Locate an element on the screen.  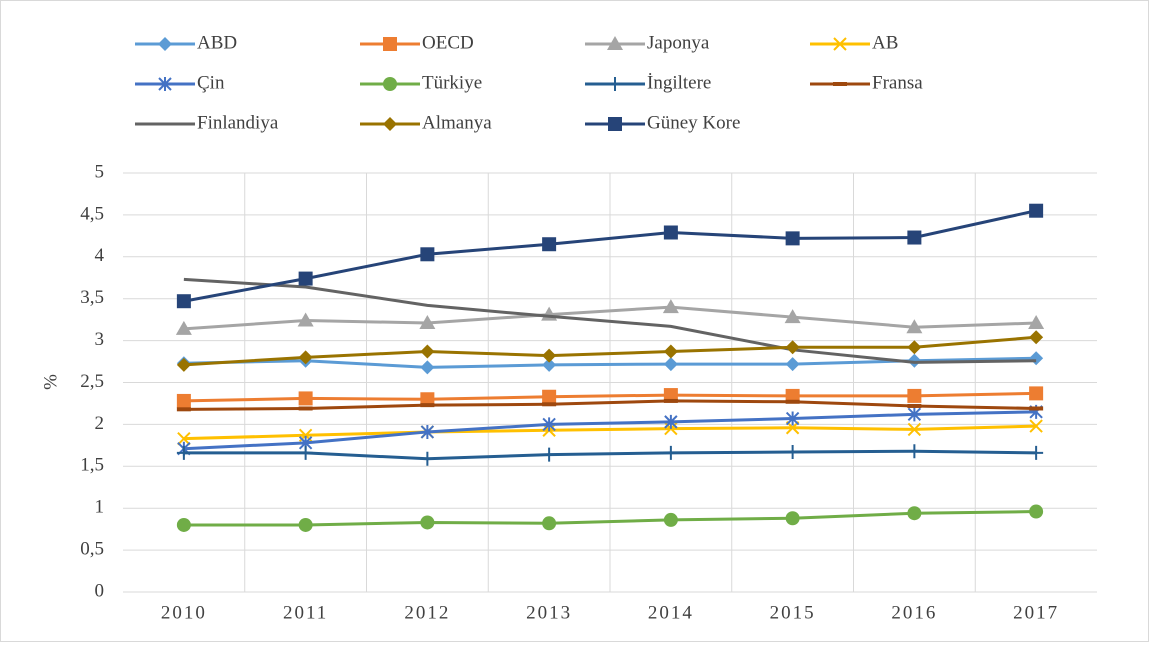
legend-label: OECD is located at coordinates (448, 42).